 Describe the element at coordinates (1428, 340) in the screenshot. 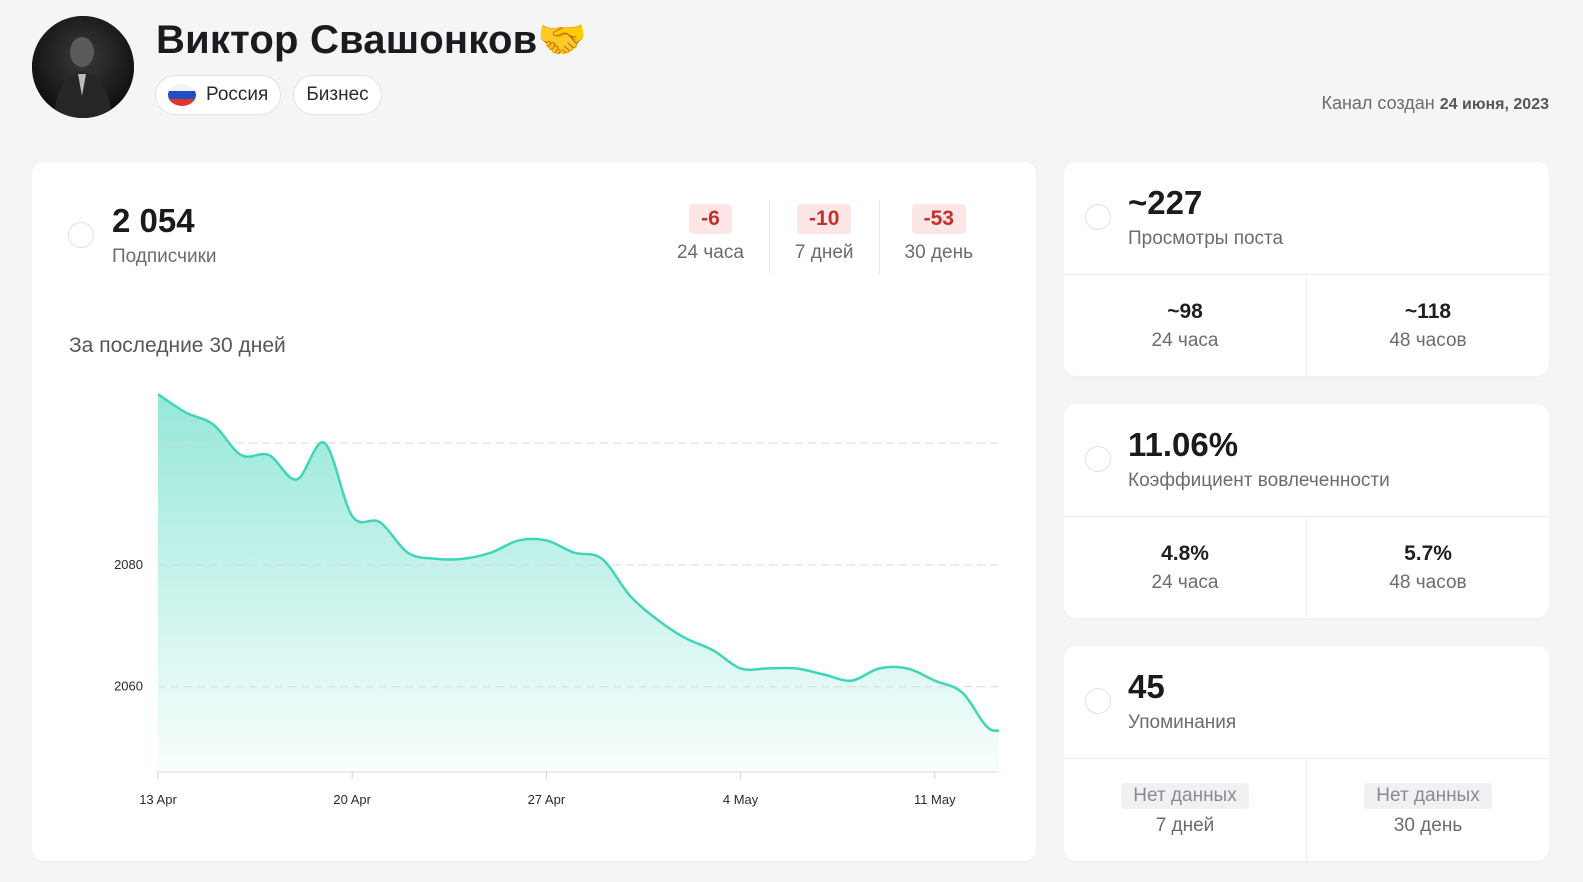

I see `views-48h-label: 48 часов` at that location.